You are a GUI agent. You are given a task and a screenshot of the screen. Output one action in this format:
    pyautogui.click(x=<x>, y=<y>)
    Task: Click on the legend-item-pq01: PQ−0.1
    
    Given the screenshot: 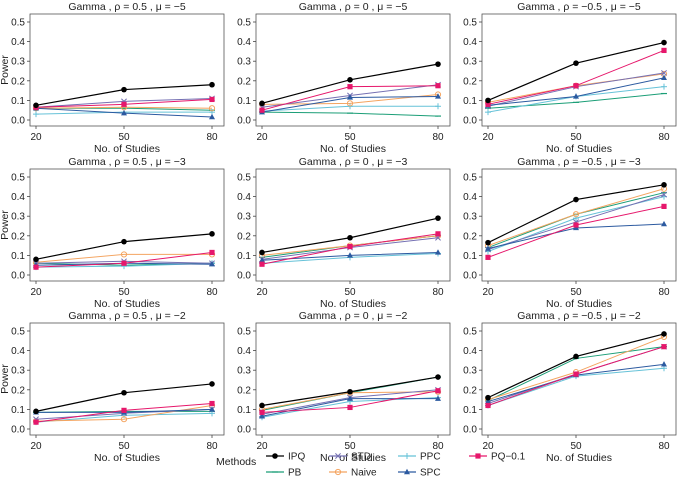 What is the action you would take?
    pyautogui.click(x=497, y=457)
    